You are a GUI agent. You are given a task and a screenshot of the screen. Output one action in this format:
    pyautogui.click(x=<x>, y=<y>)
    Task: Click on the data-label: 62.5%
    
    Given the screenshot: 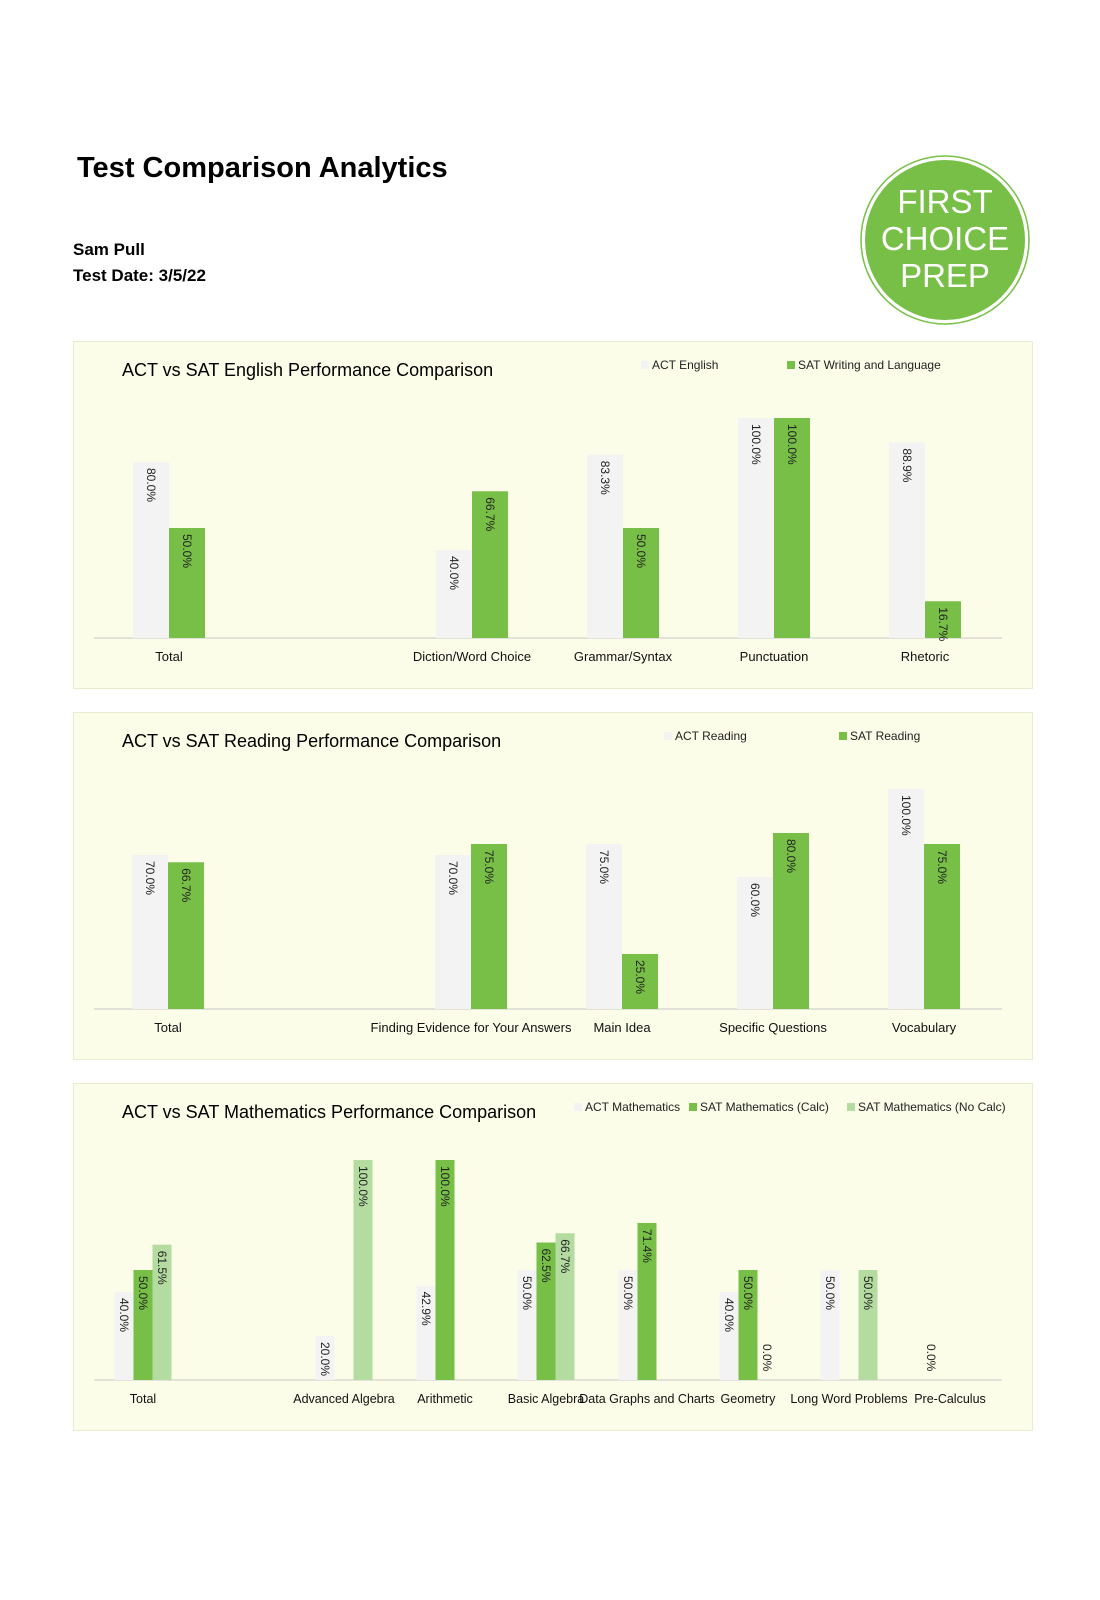 What is the action you would take?
    pyautogui.click(x=546, y=1266)
    